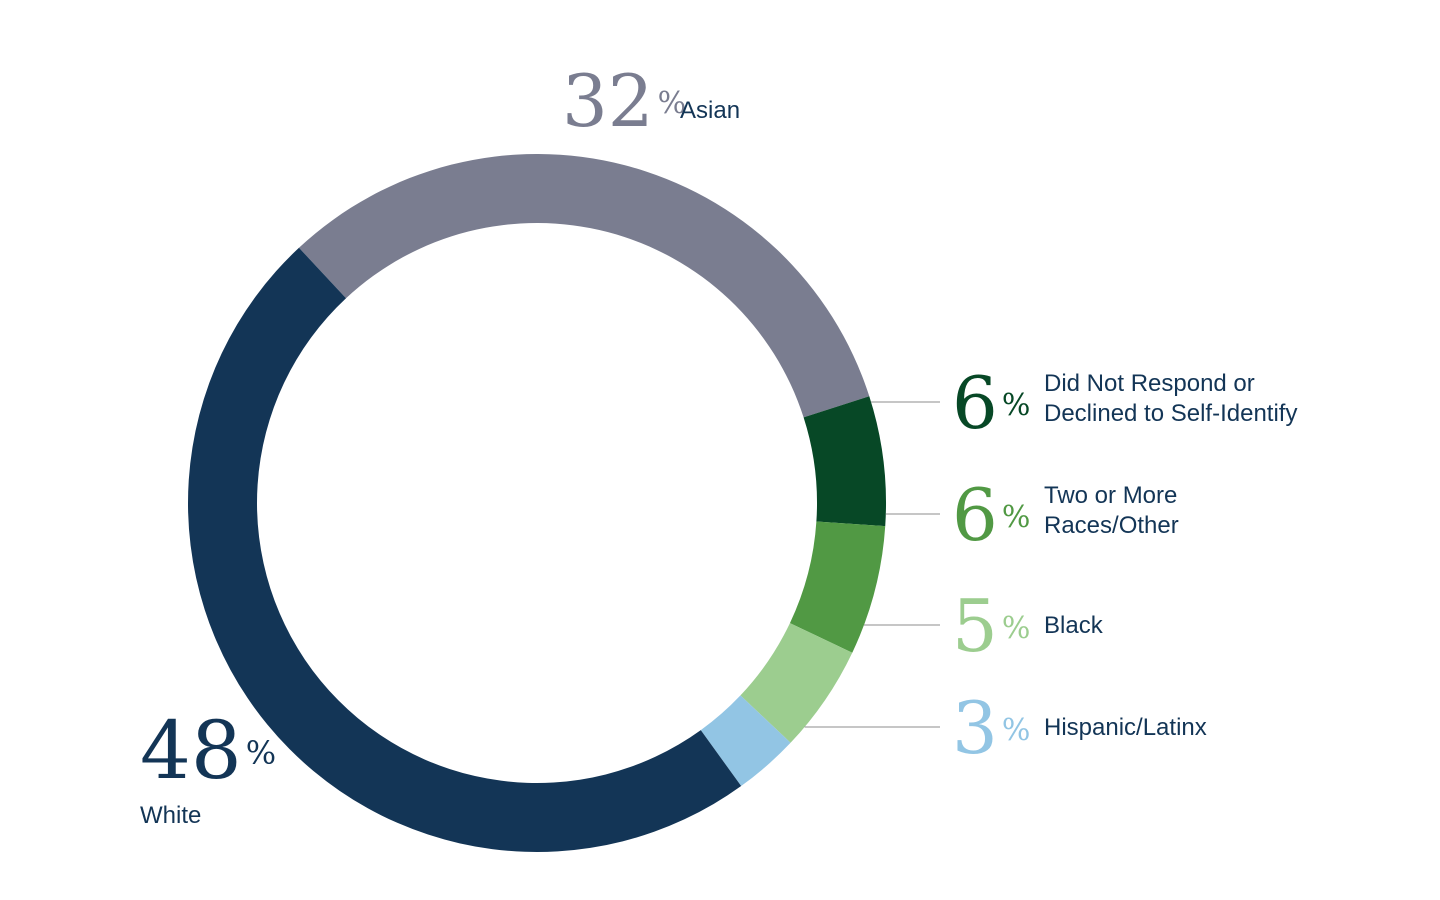 The image size is (1440, 900). What do you see at coordinates (837, 587) in the screenshot?
I see `slice-two-or-more-races-other` at bounding box center [837, 587].